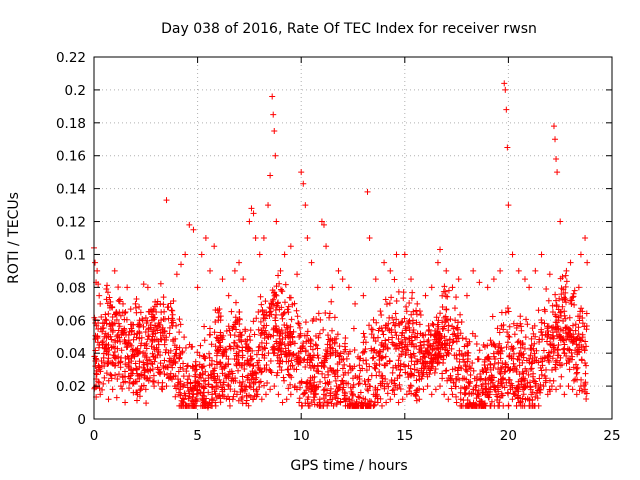 The image size is (640, 480). What do you see at coordinates (94, 436) in the screenshot?
I see `x-tick-label: 0` at bounding box center [94, 436].